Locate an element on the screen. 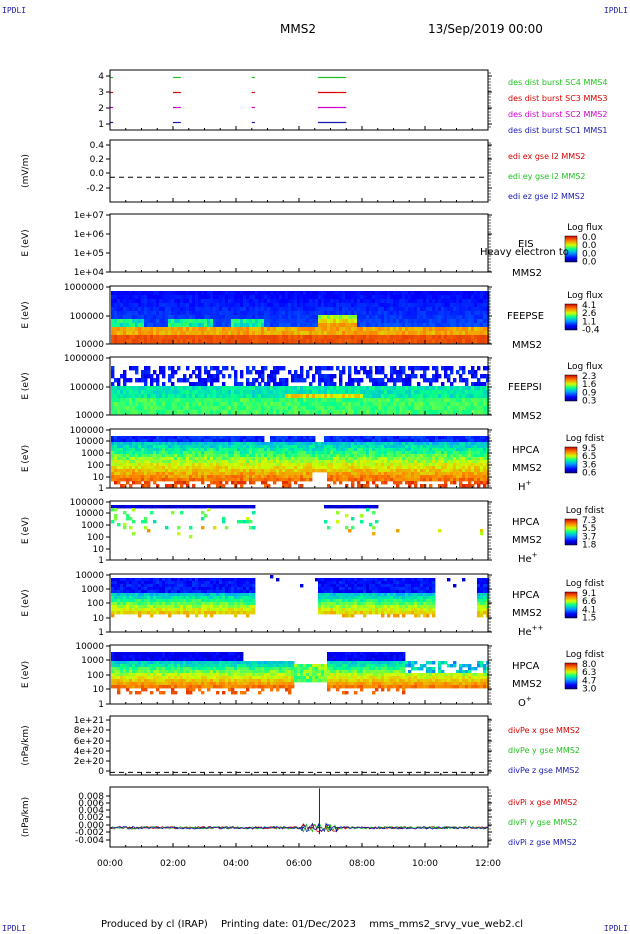 Image resolution: width=630 pixels, height=934 pixels. hpca-he-cell is located at coordinates (359, 507).